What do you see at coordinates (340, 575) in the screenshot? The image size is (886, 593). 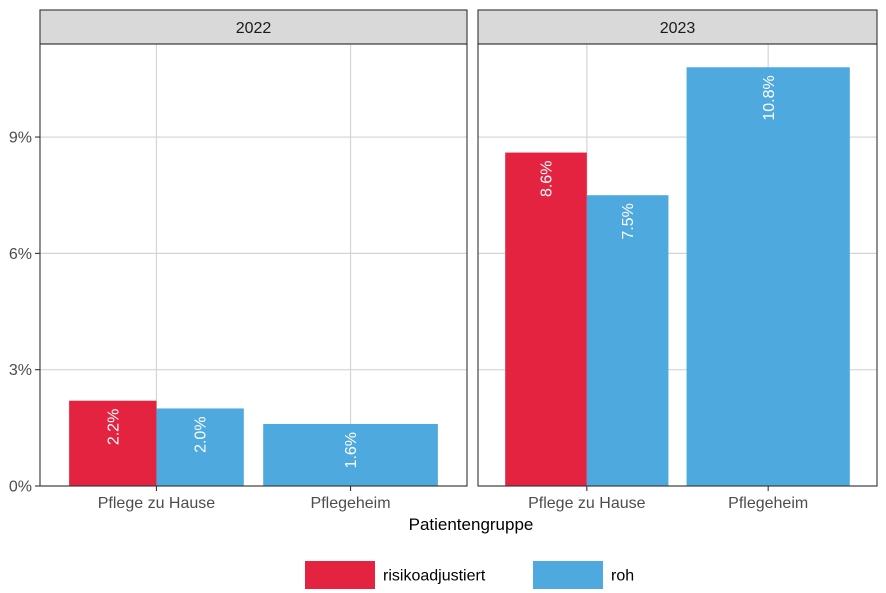 I see `legend-swatch-risikoadjustiert` at bounding box center [340, 575].